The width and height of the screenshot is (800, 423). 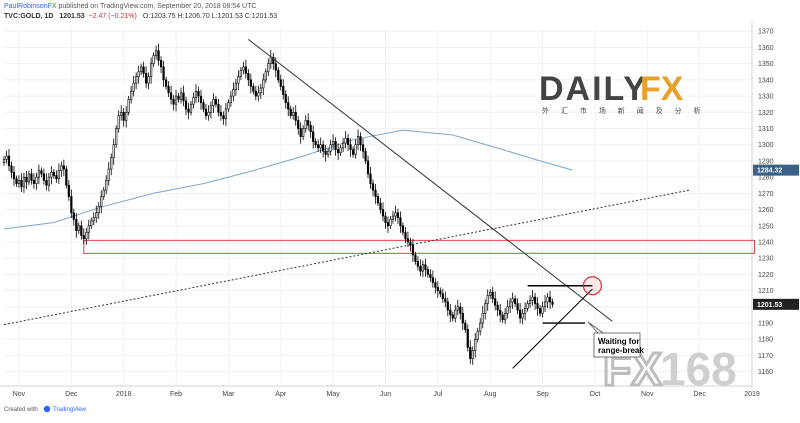 I want to click on tradingview-logo-icon, so click(x=47, y=409).